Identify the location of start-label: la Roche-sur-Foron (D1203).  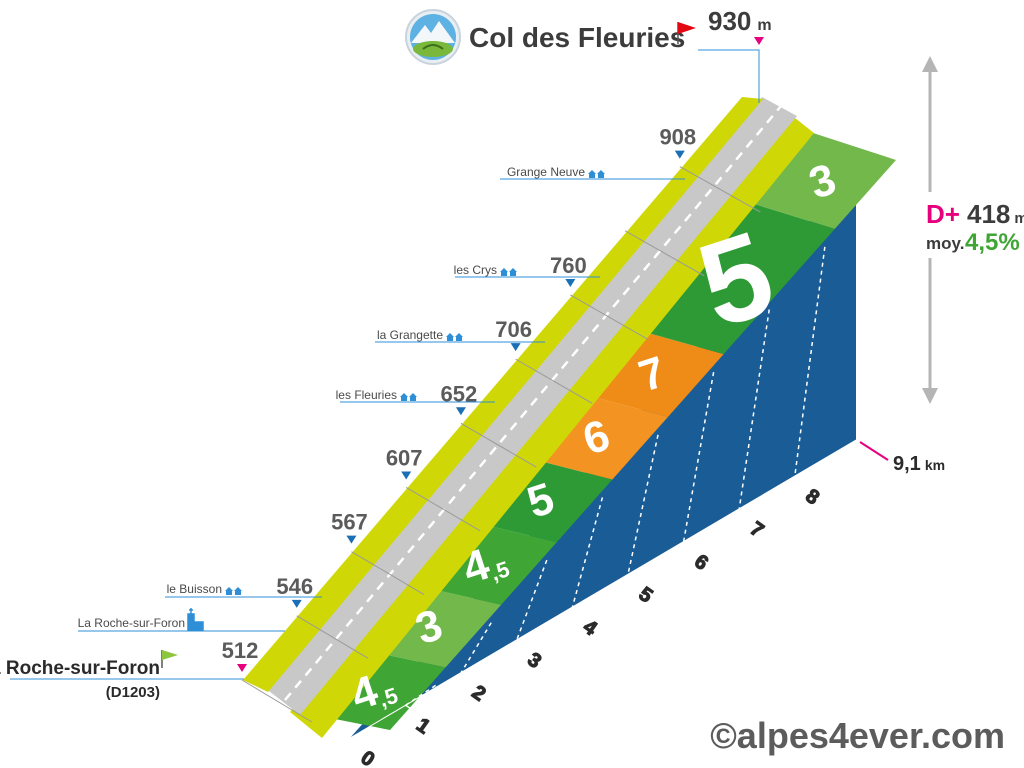
(122, 675).